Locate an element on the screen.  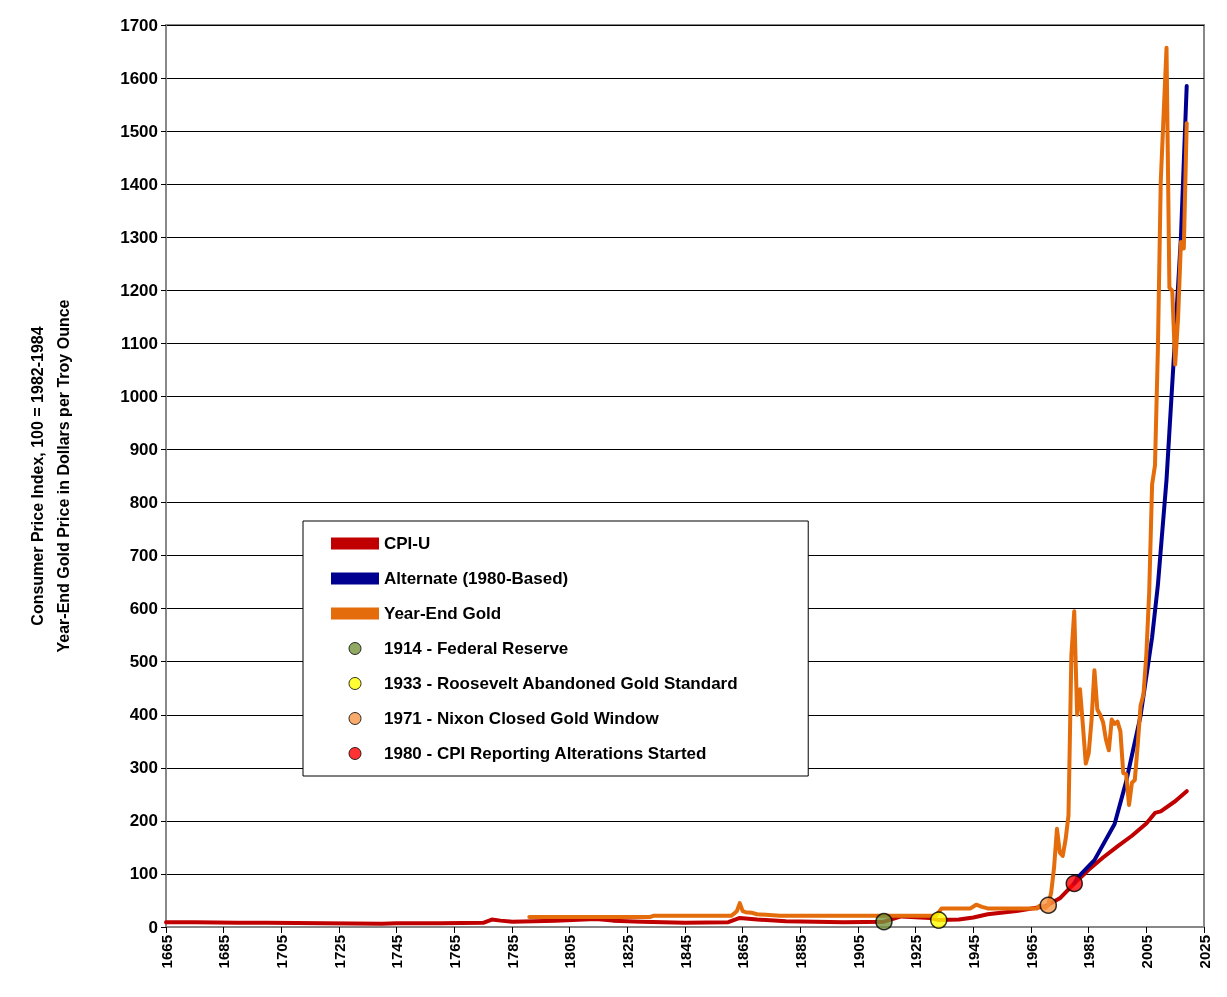
x-tick-label: 1905 is located at coordinates (858, 952).